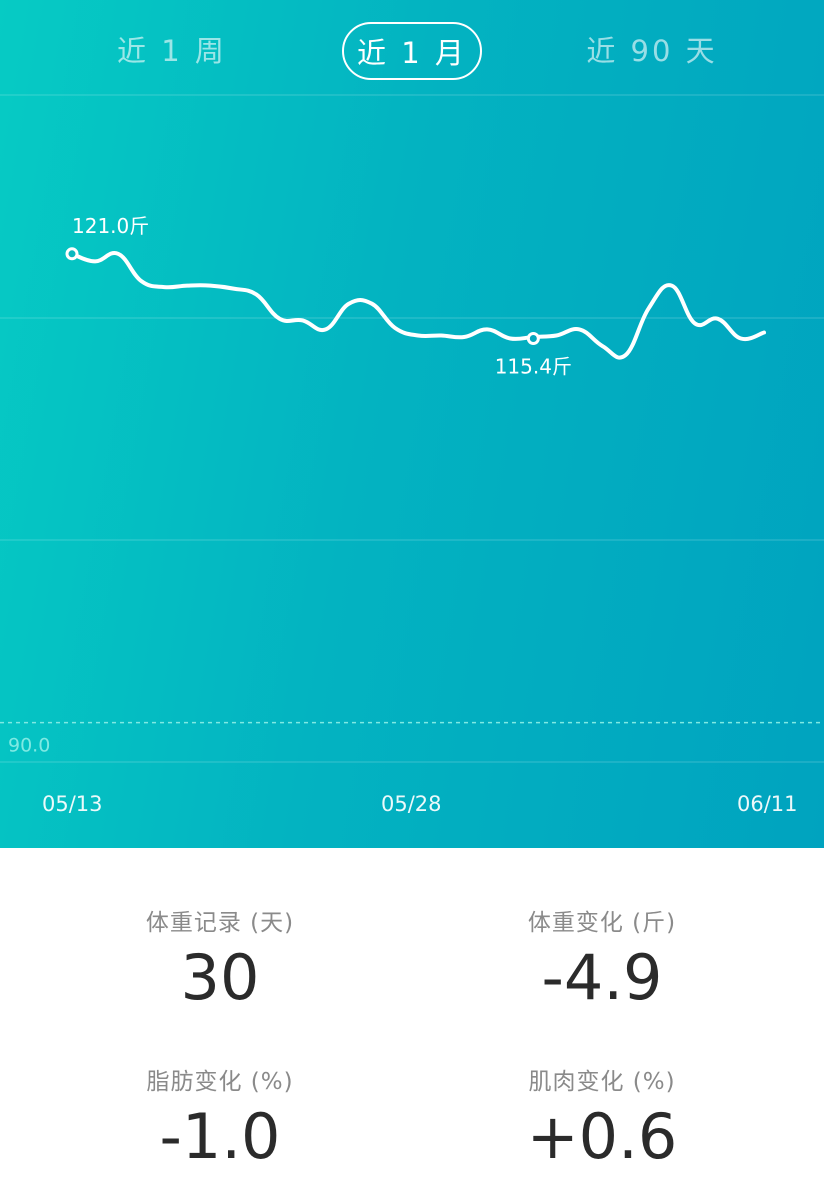 This screenshot has width=824, height=1202. What do you see at coordinates (533, 339) in the screenshot?
I see `min-point-marker` at bounding box center [533, 339].